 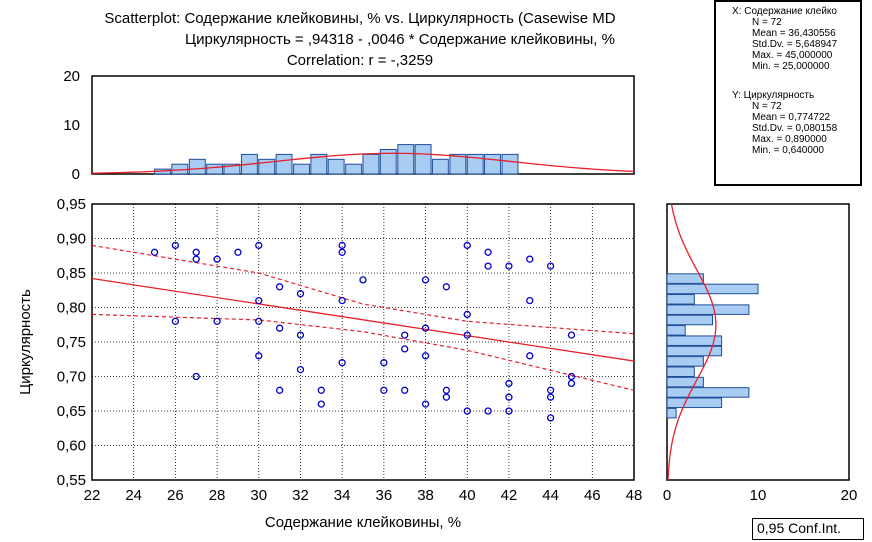 I want to click on x-tick-label: 30, so click(x=258, y=495).